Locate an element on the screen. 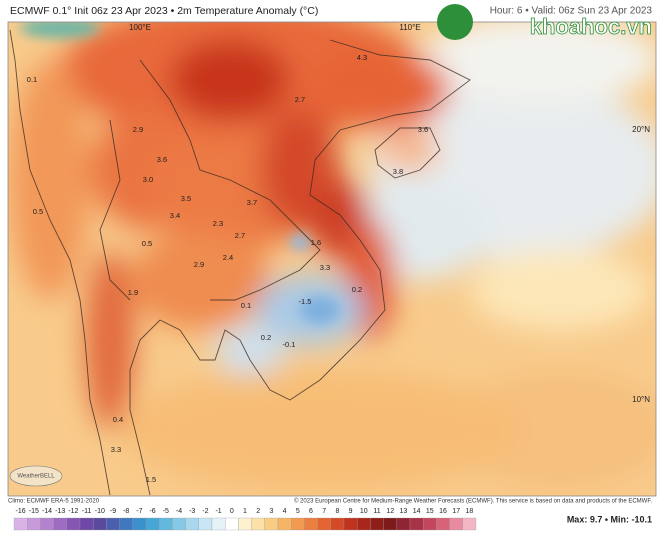 The image size is (660, 534). map-value-label: 3.0 is located at coordinates (148, 179).